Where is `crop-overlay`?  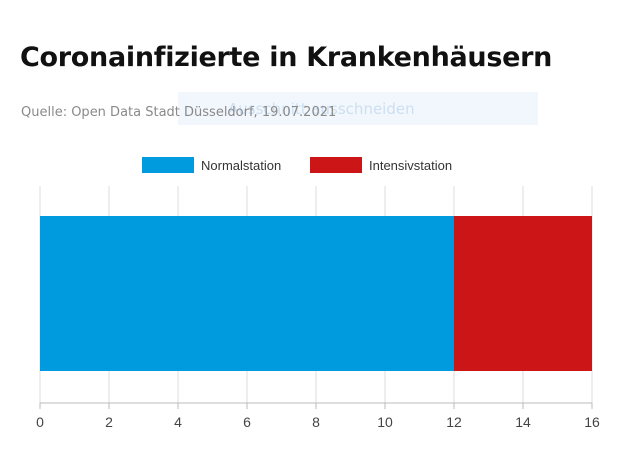
crop-overlay is located at coordinates (358, 108).